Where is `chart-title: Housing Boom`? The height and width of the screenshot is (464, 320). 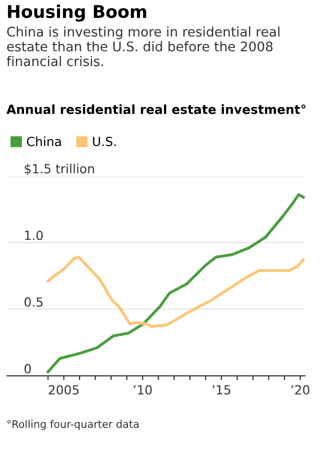 chart-title: Housing Boom is located at coordinates (77, 13).